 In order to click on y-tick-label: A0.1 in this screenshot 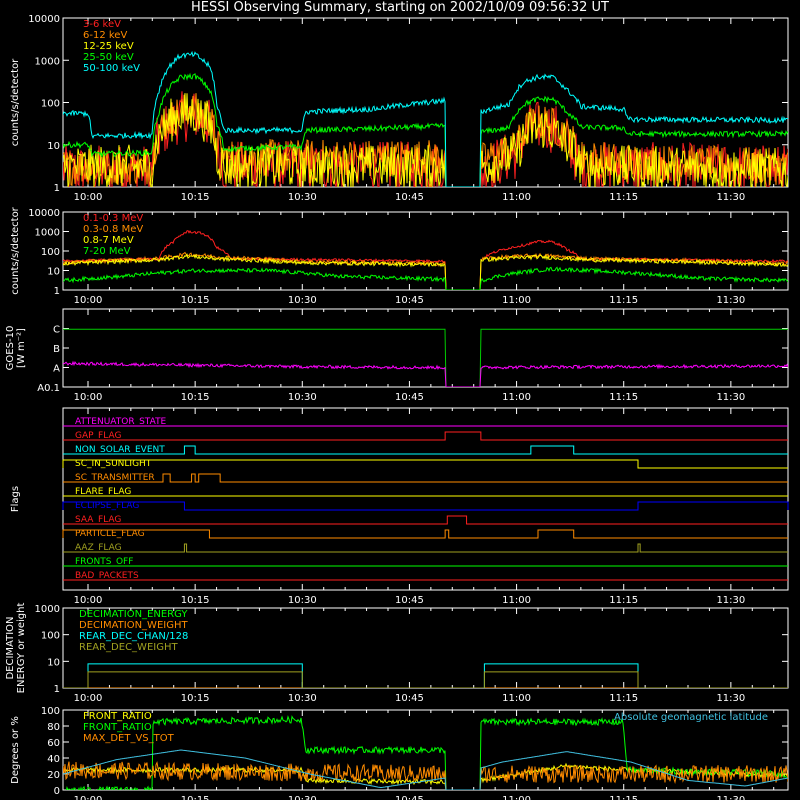, I will do `click(48, 388)`.